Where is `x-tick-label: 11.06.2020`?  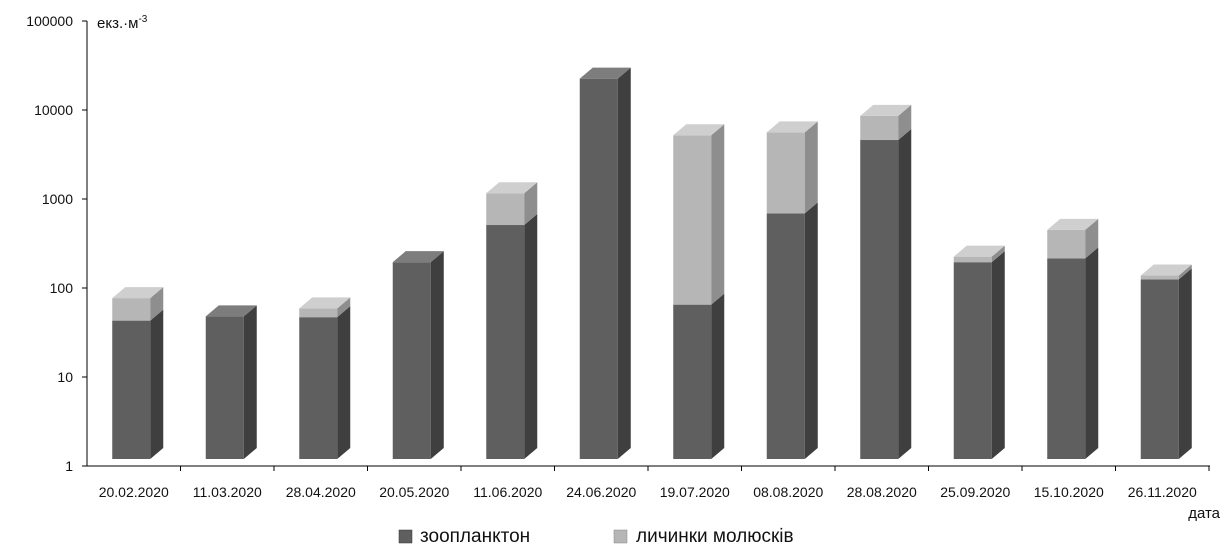
x-tick-label: 11.06.2020 is located at coordinates (507, 492).